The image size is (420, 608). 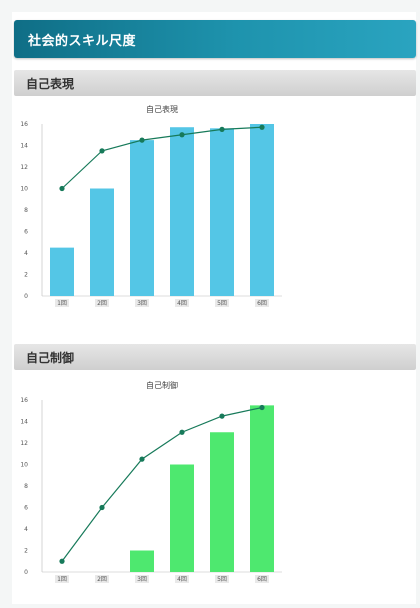 I want to click on section-header-self-control: 自己制御, so click(x=215, y=357).